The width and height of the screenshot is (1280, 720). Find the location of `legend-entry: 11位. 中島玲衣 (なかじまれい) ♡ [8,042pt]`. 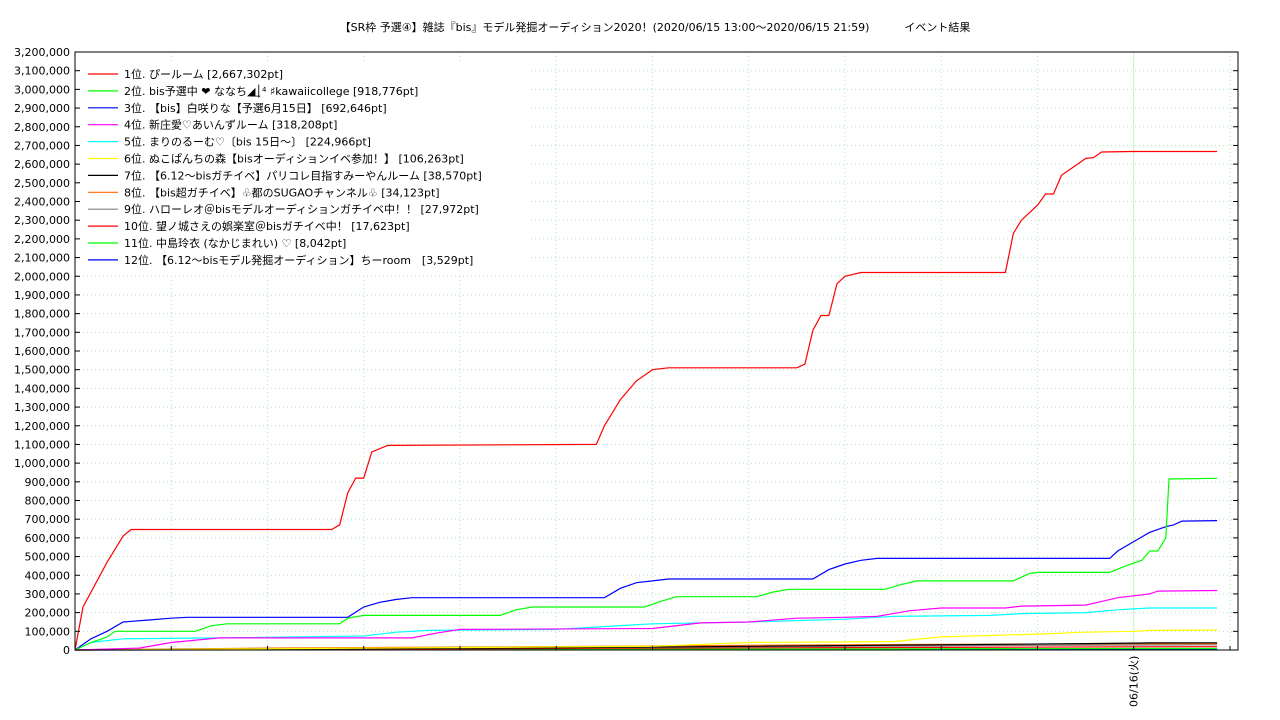

legend-entry: 11位. 中島玲衣 (なかじまれい) ♡ [8,042pt] is located at coordinates (235, 243).